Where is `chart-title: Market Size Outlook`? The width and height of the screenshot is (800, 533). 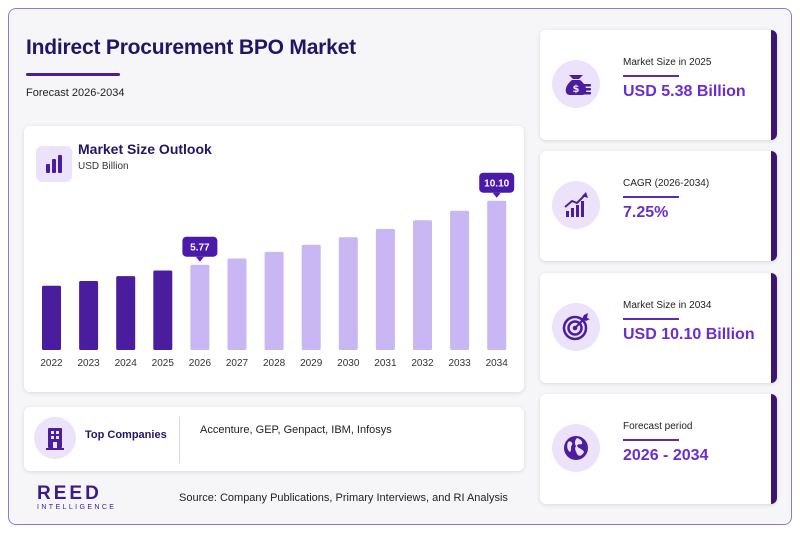
chart-title: Market Size Outlook is located at coordinates (145, 149).